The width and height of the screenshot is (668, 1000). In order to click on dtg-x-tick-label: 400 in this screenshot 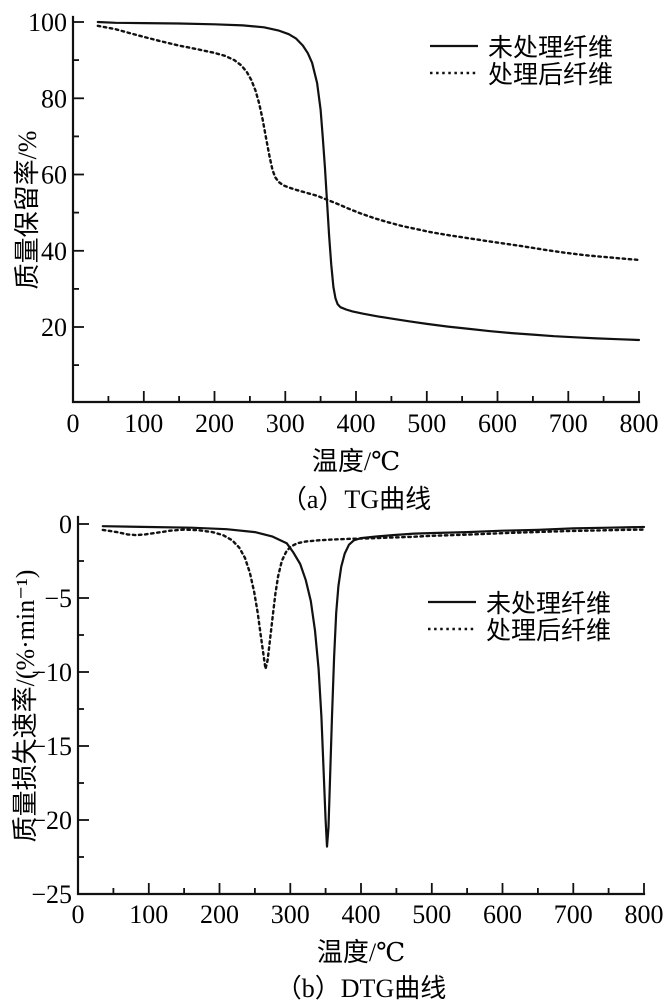, I will do `click(361, 914)`.